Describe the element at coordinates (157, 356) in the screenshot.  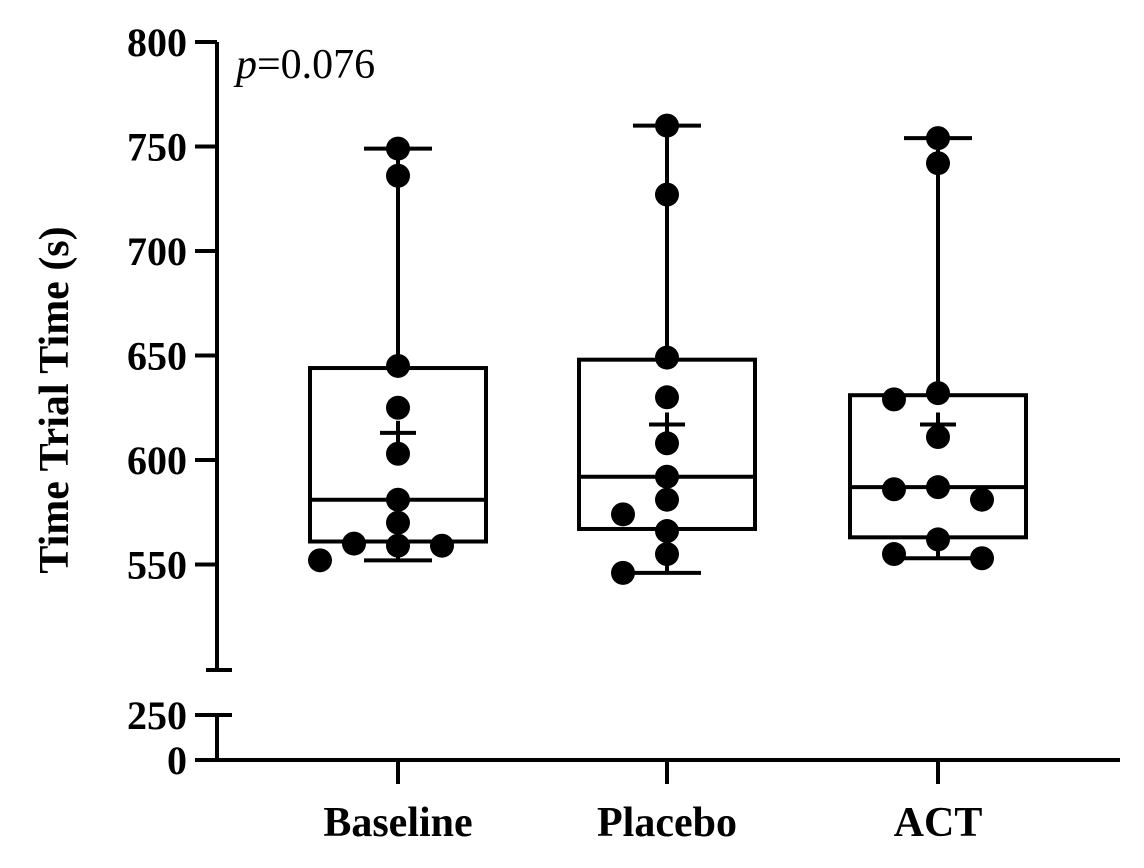
I see `y-tick-label-650: 650` at that location.